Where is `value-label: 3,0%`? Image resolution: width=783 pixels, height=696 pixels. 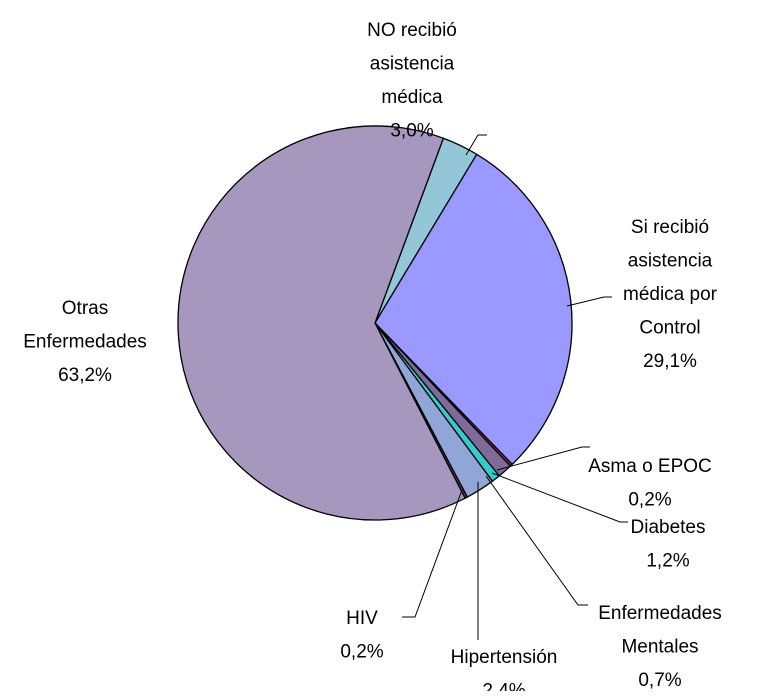 value-label: 3,0% is located at coordinates (411, 131).